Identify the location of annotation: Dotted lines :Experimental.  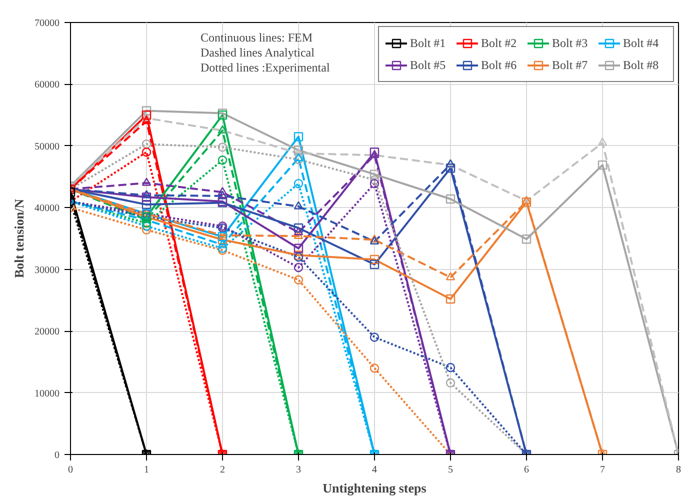
(265, 67).